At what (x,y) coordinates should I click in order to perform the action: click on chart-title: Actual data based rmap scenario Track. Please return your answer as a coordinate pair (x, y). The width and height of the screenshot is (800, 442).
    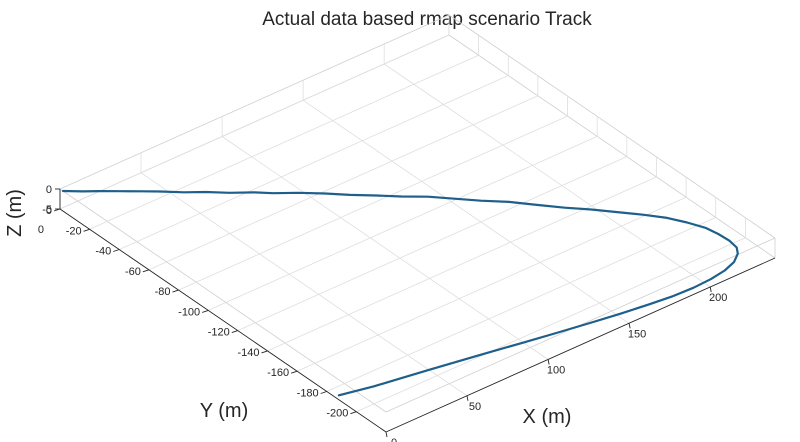
    Looking at the image, I should click on (427, 19).